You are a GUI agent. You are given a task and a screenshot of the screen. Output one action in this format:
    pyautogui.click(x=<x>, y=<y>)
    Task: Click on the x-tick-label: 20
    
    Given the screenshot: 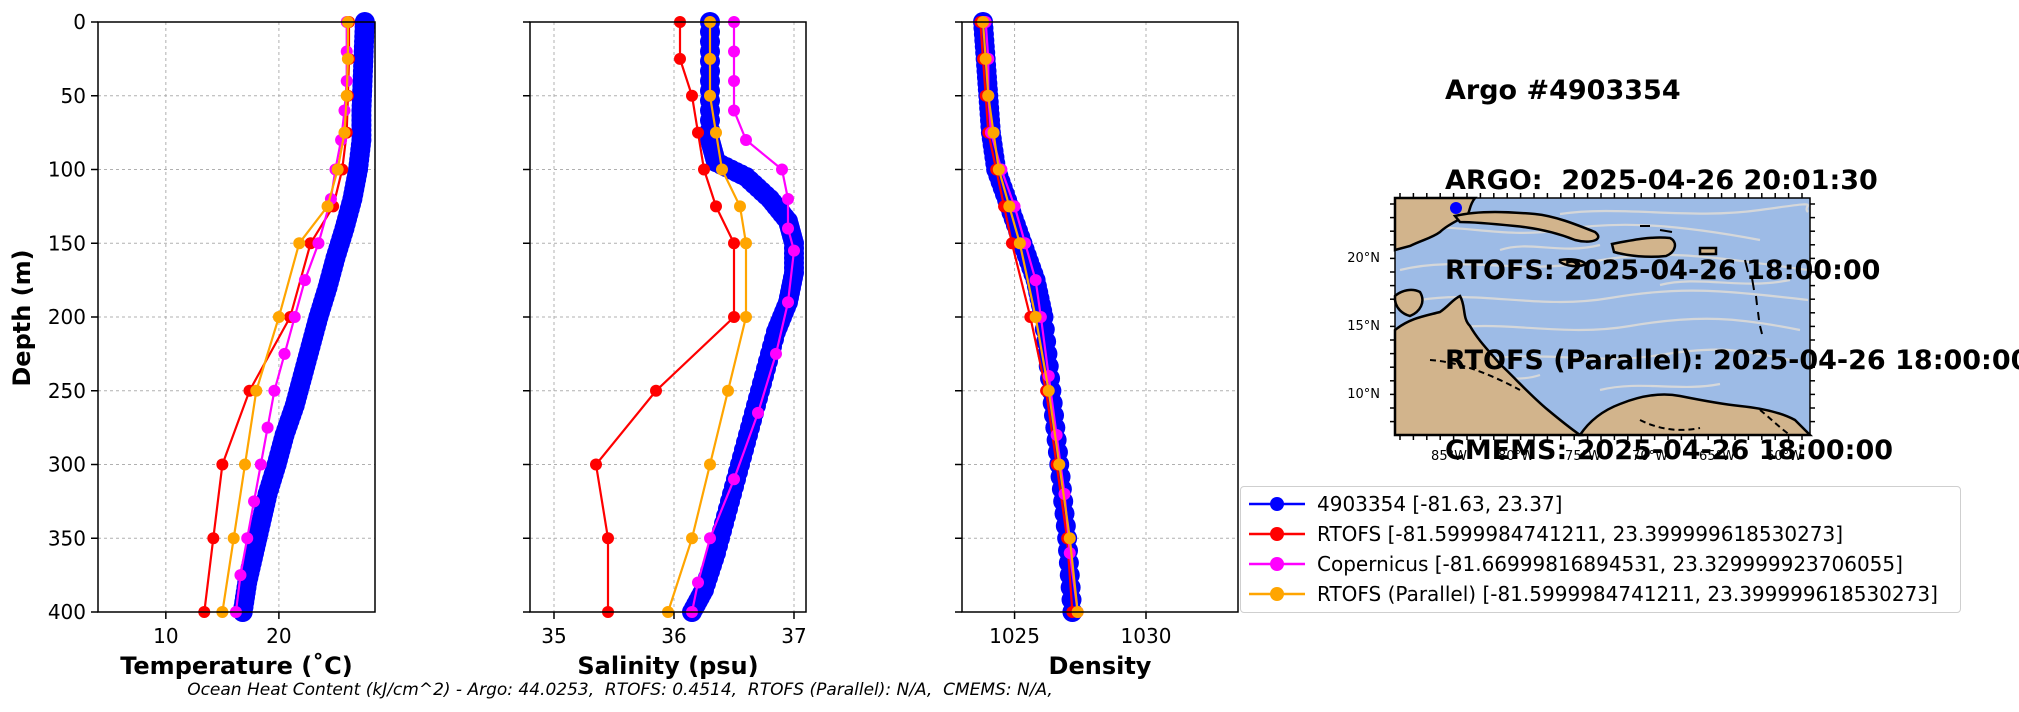 What is the action you would take?
    pyautogui.click(x=278, y=636)
    